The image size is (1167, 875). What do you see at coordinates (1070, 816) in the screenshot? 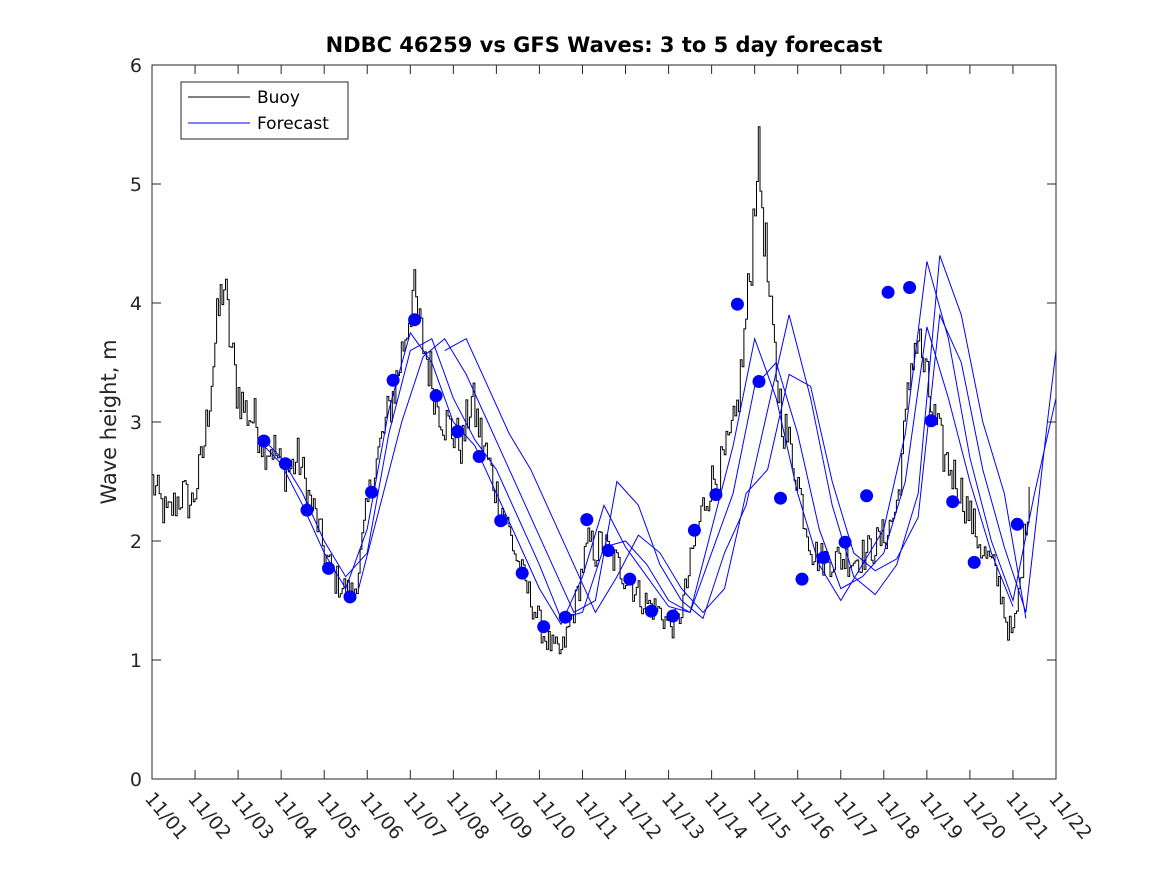
I see `x-tick-label: 11/22` at bounding box center [1070, 816].